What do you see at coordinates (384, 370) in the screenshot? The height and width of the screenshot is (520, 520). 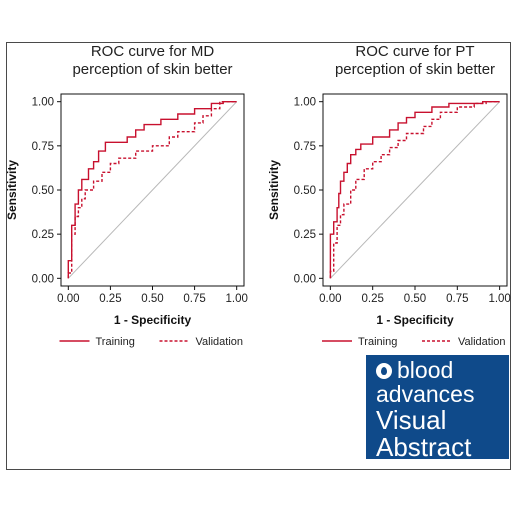 I see `blood-drop-logo-icon` at bounding box center [384, 370].